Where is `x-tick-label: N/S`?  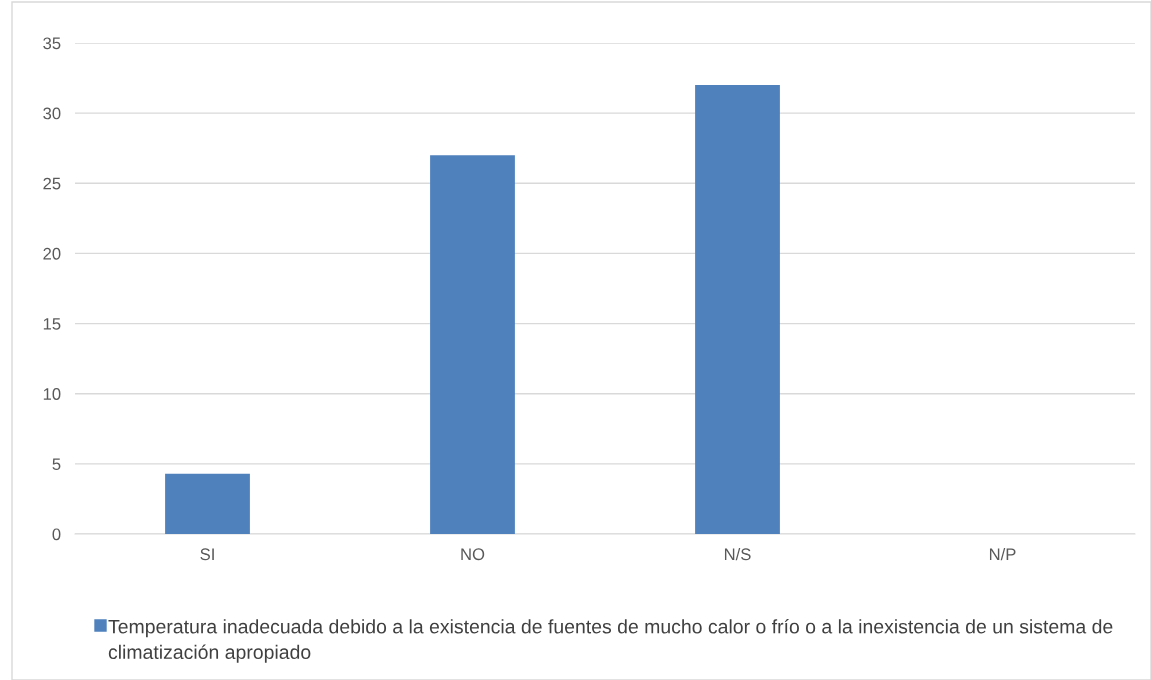
x-tick-label: N/S is located at coordinates (737, 554).